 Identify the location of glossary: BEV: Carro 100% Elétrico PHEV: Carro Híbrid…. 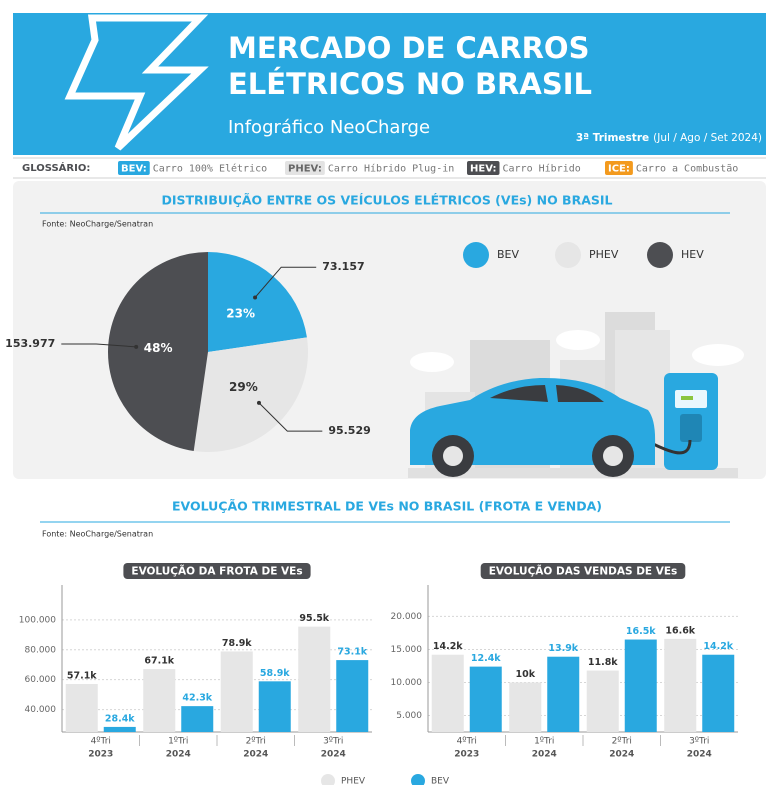
(428, 168).